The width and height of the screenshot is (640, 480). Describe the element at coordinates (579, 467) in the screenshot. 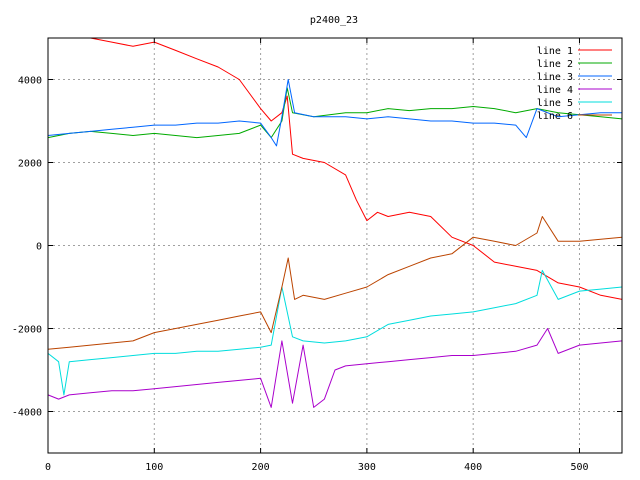

I see `x-tick-label: 500` at that location.